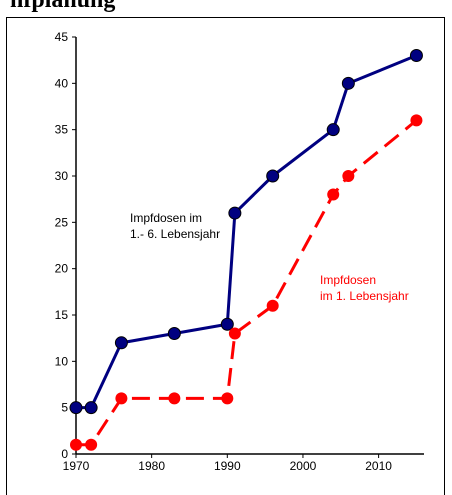 The height and width of the screenshot is (495, 452). Describe the element at coordinates (151, 466) in the screenshot. I see `x-tick-label: 1980` at that location.